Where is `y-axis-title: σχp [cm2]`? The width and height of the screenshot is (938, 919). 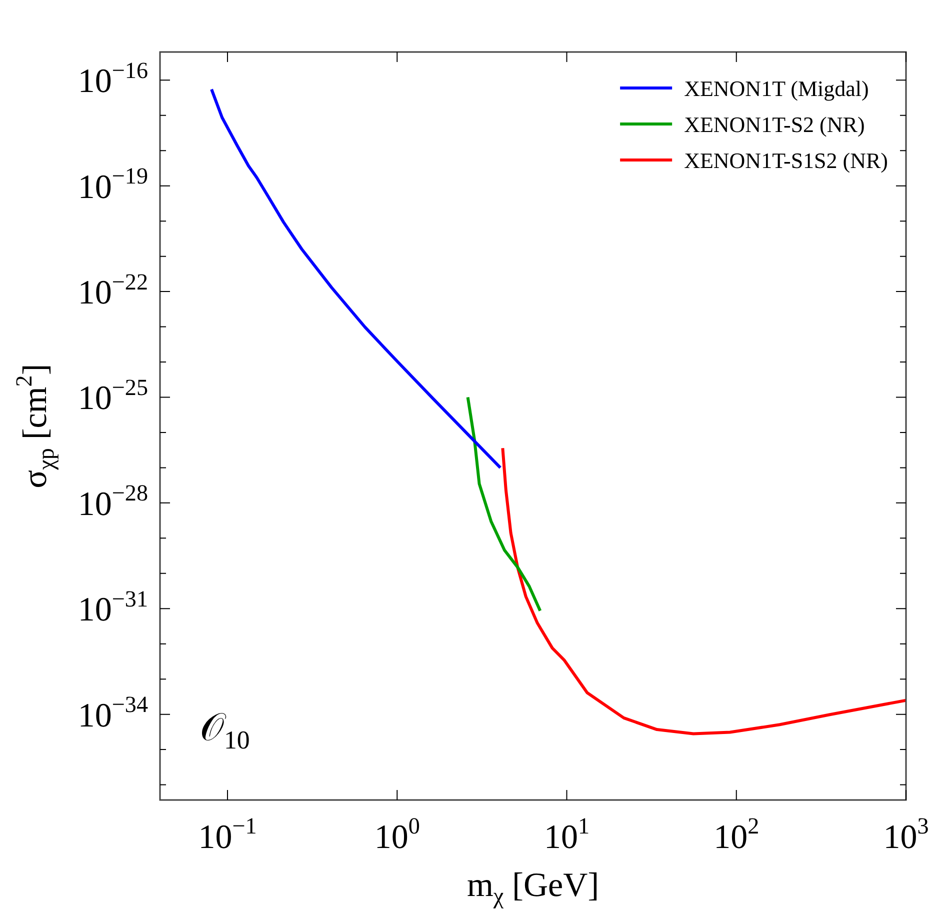 y-axis-title: σχp [cm2] is located at coordinates (36, 426).